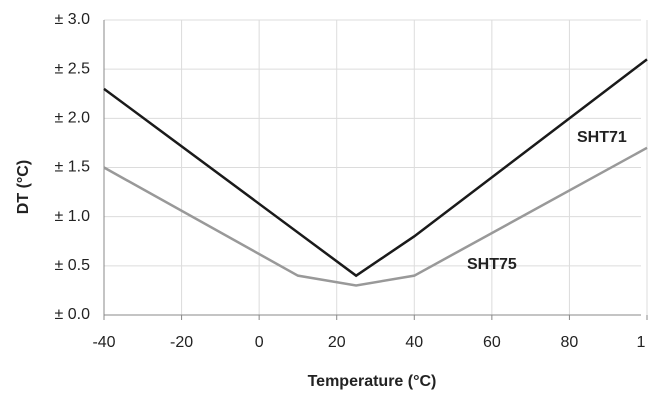 The height and width of the screenshot is (399, 654). Describe the element at coordinates (103, 342) in the screenshot. I see `x-tick-label: -40` at that location.